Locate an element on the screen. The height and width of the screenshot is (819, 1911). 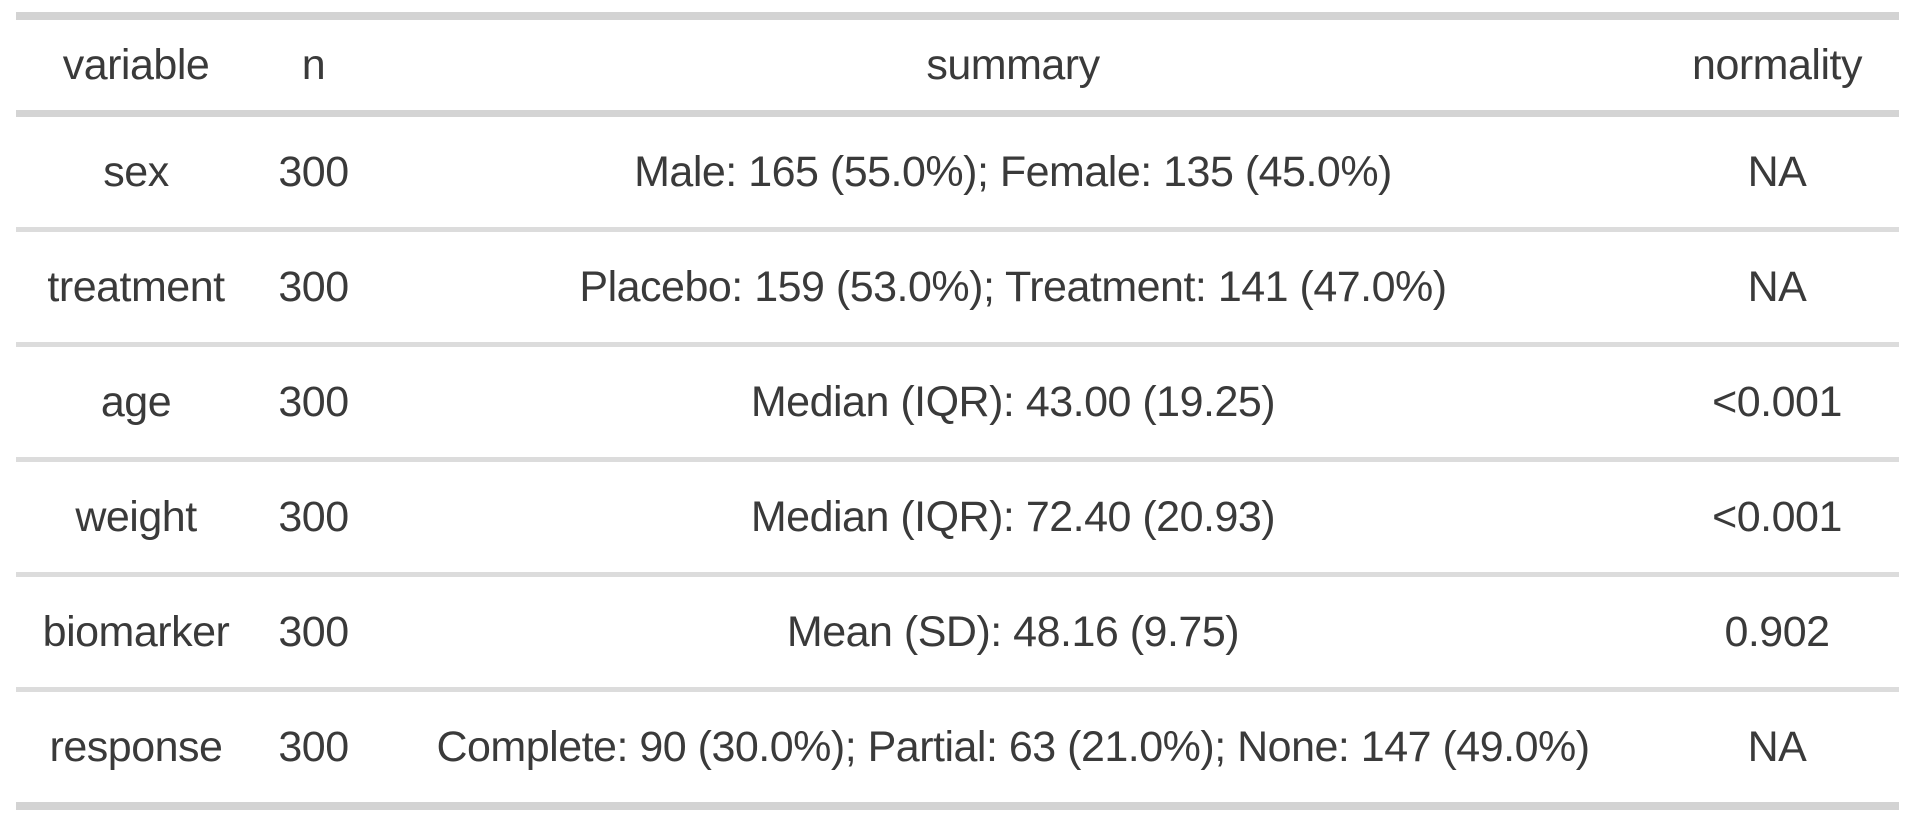
cell-summary: Male: 165 (55.0%); Female: 135 (45.0%) is located at coordinates (1013, 171).